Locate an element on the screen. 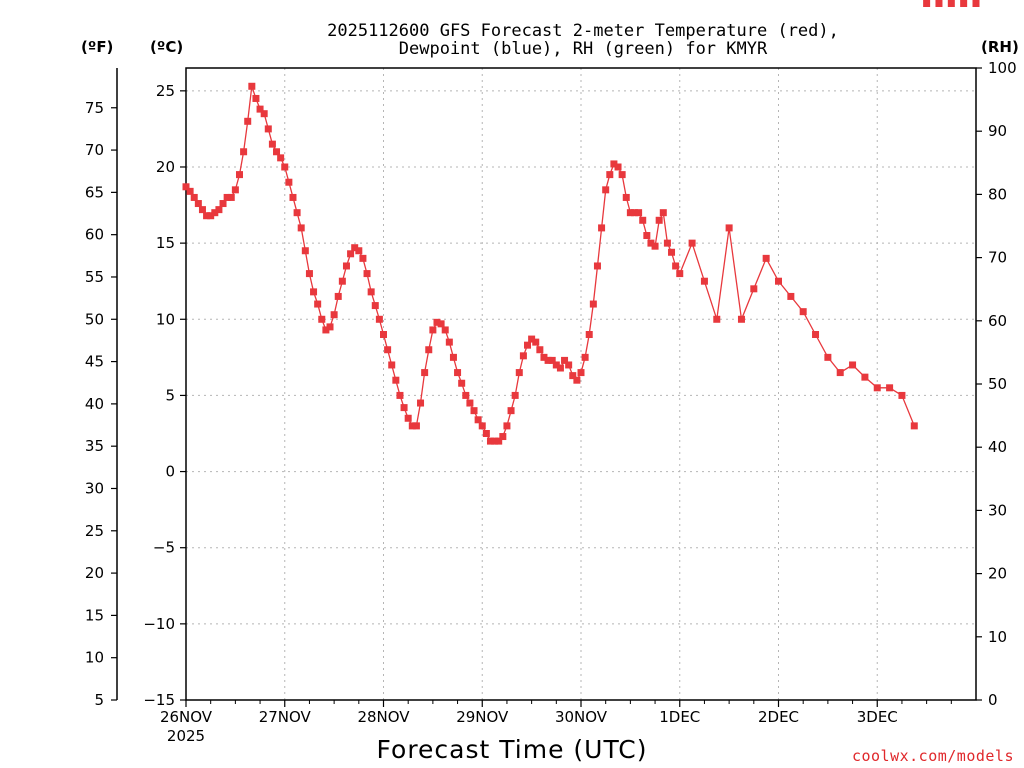 This screenshot has height=768, width=1024. time-tick-label: 1DEC is located at coordinates (679, 717).